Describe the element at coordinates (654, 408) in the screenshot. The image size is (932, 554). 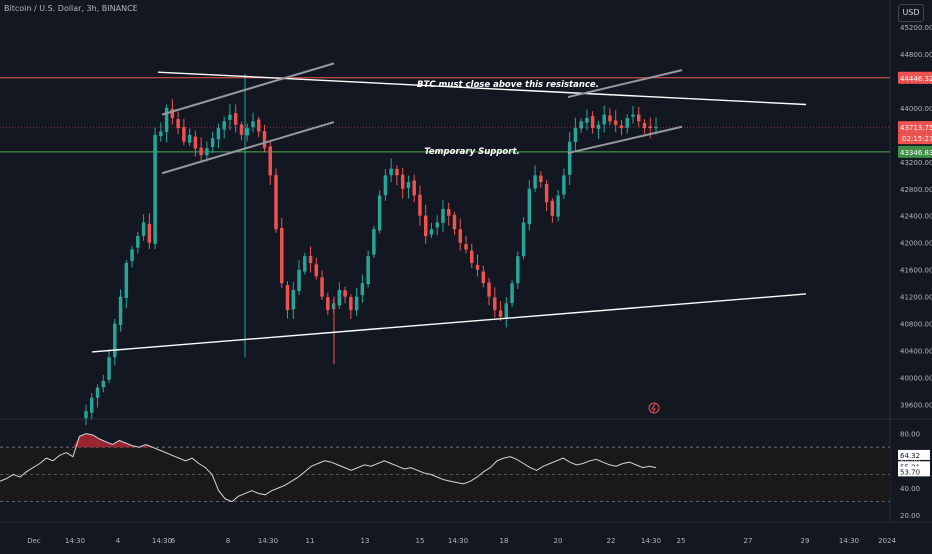
I see `lightning-icon` at that location.